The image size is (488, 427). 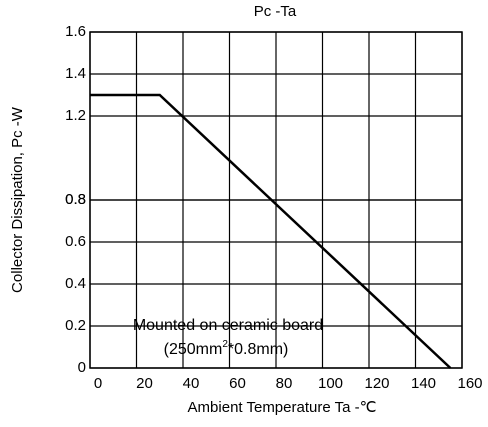 I want to click on x-tick-label: 80, so click(x=284, y=383).